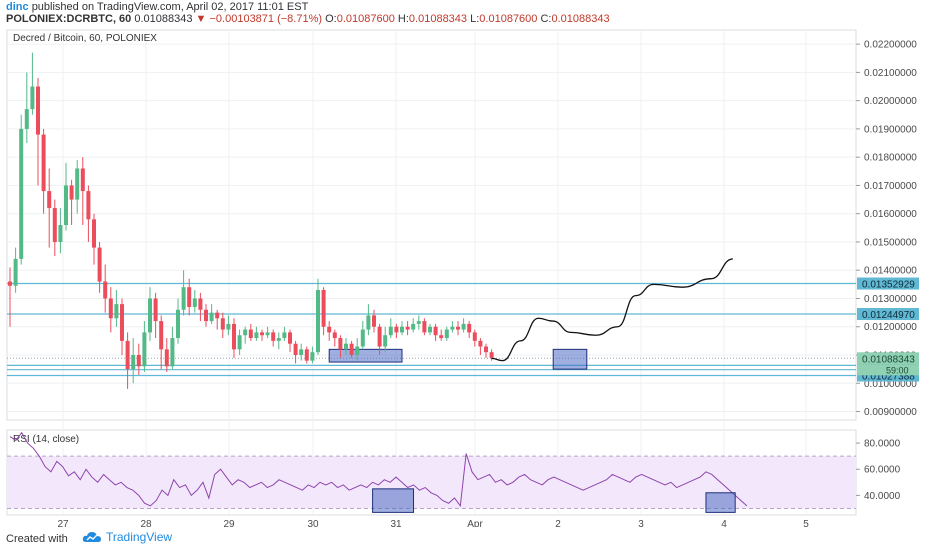 The width and height of the screenshot is (932, 550). I want to click on price-tick-label: 0.00900000, so click(890, 412).